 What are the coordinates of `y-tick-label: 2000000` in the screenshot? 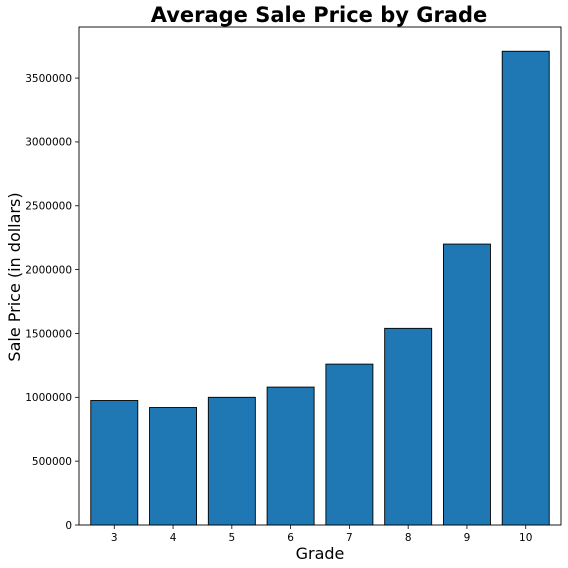 It's located at (48, 270).